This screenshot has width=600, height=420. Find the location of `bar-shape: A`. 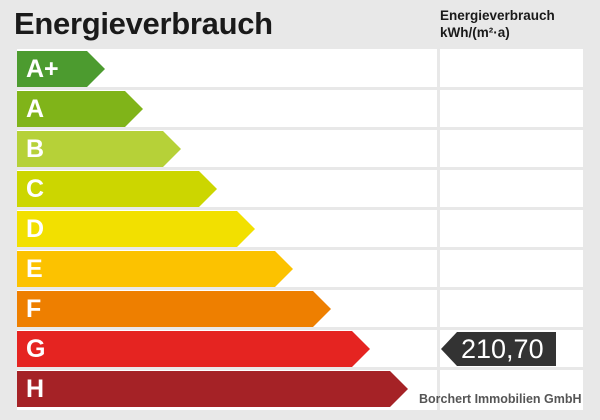

bar-shape: A is located at coordinates (80, 109).